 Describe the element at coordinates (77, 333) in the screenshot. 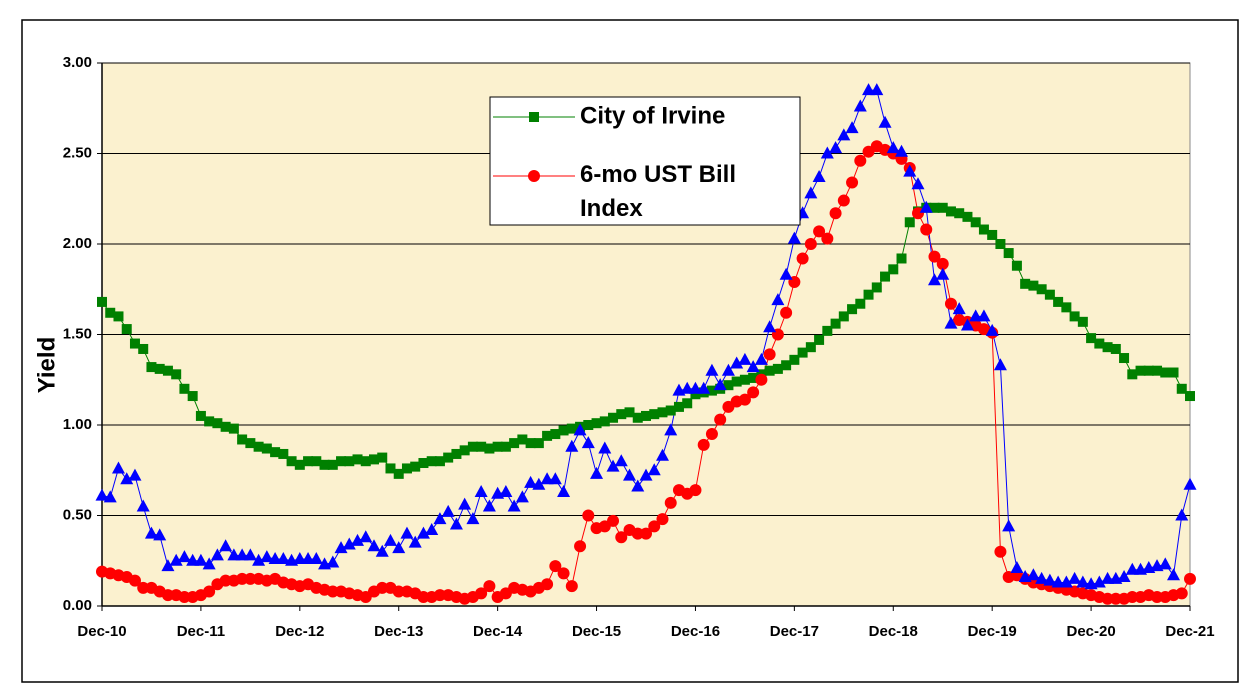

I see `y-tick-label: 1.50` at that location.